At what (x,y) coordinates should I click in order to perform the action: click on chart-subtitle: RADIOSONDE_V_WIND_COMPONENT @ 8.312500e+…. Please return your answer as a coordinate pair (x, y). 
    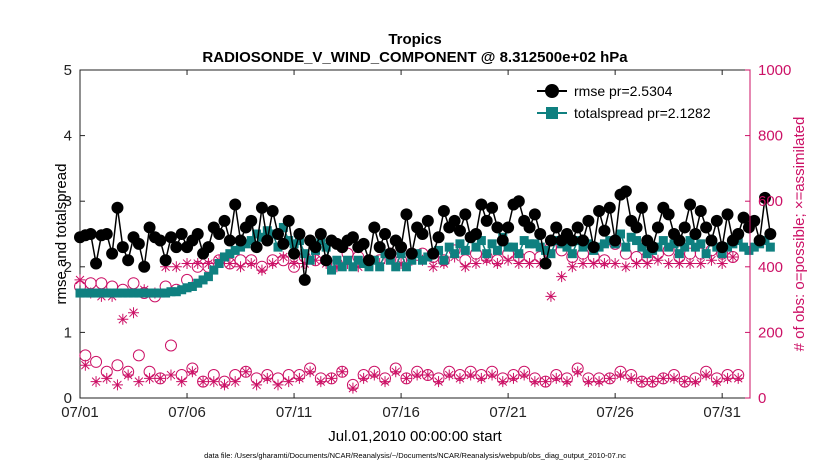
    Looking at the image, I should click on (415, 57).